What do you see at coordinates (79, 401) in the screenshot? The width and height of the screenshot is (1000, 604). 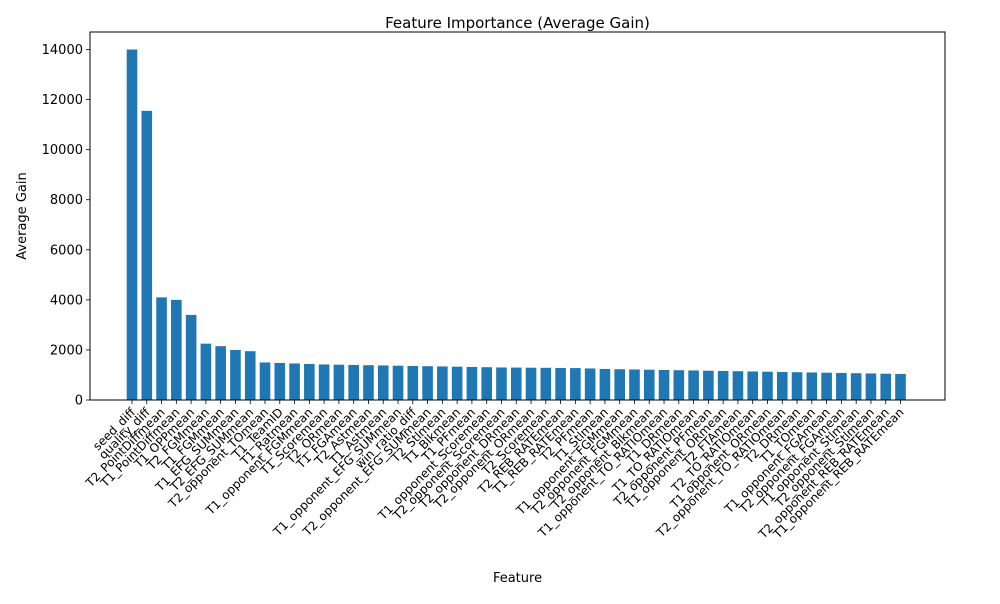 I see `y-tick-label: 0` at bounding box center [79, 401].